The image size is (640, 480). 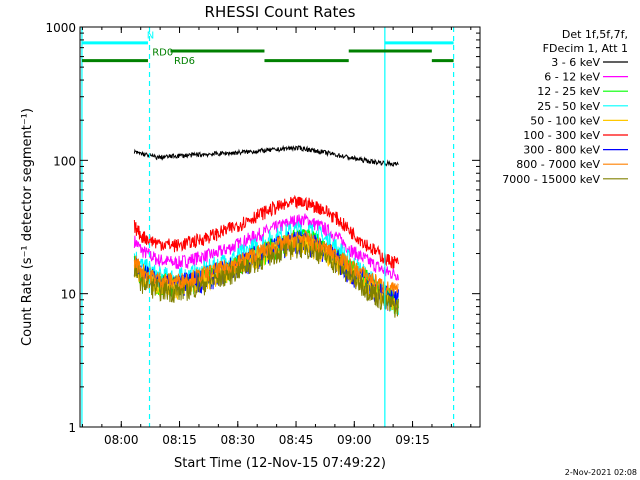 What do you see at coordinates (575, 62) in the screenshot?
I see `legend-label: 3 - 6 keV` at bounding box center [575, 62].